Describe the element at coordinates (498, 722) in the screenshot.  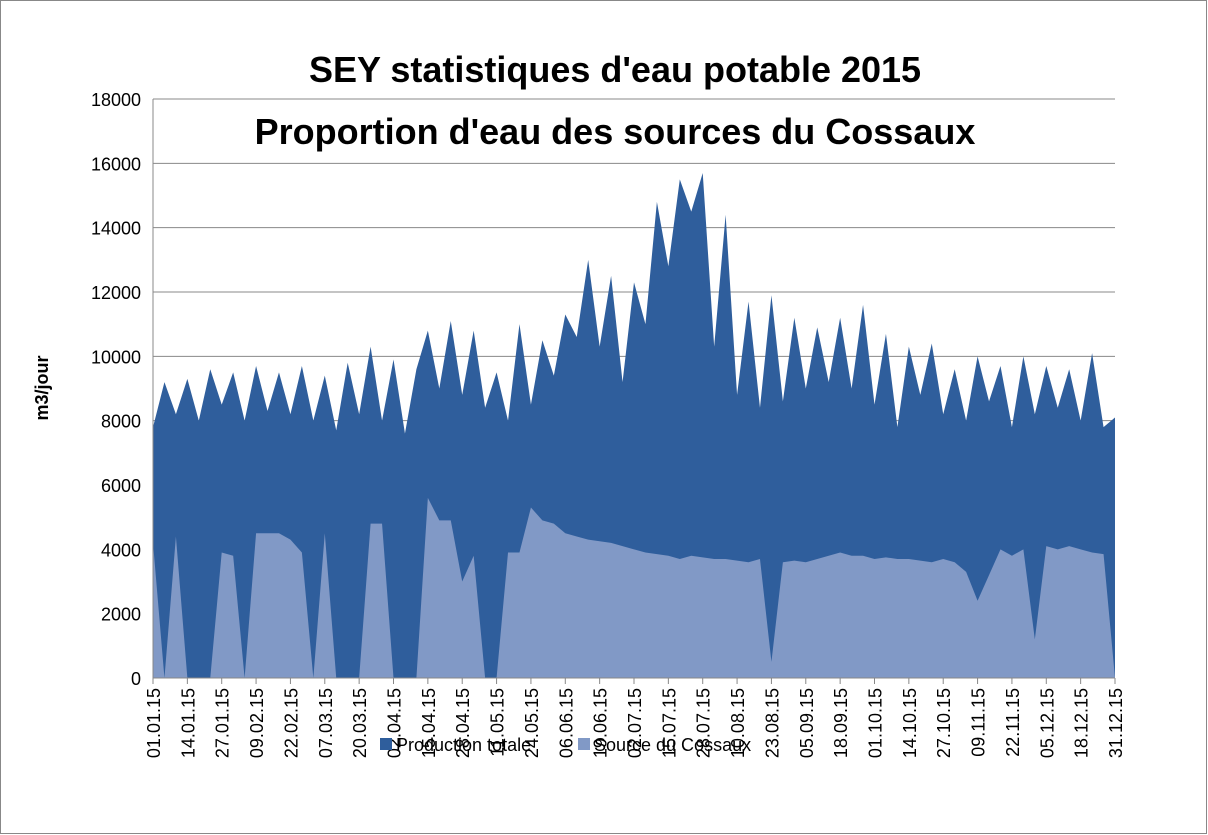
I see `x-tick-label: 11.05.15` at that location.